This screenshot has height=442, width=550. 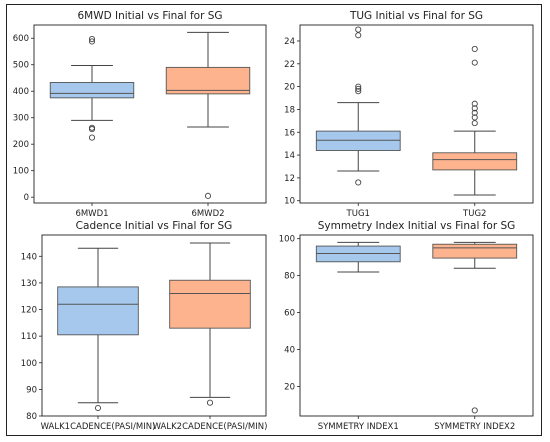 What do you see at coordinates (416, 16) in the screenshot?
I see `chart-title: TUG Initial vs Final for SG` at bounding box center [416, 16].